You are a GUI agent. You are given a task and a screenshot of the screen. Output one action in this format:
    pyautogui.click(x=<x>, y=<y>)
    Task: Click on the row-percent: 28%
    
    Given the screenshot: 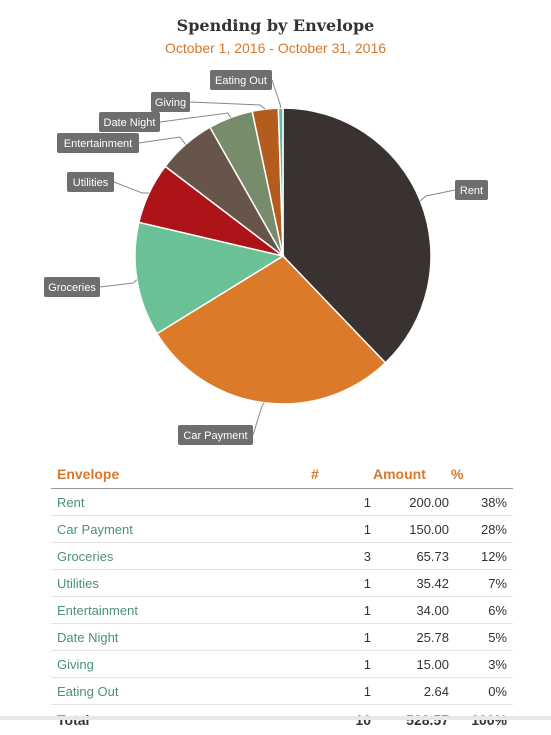 What is the action you would take?
    pyautogui.click(x=481, y=529)
    